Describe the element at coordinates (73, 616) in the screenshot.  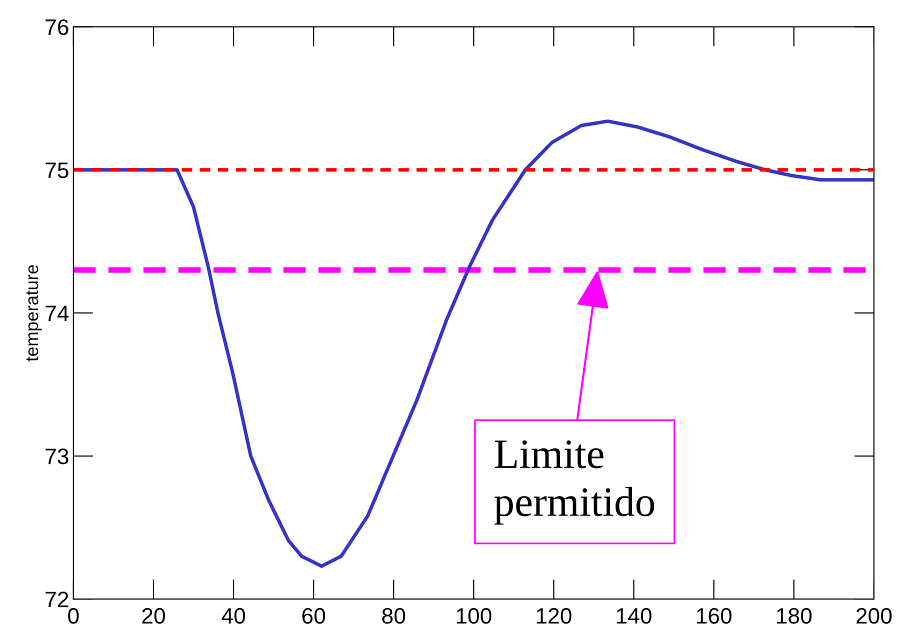
I see `x-tick-label: 0` at that location.